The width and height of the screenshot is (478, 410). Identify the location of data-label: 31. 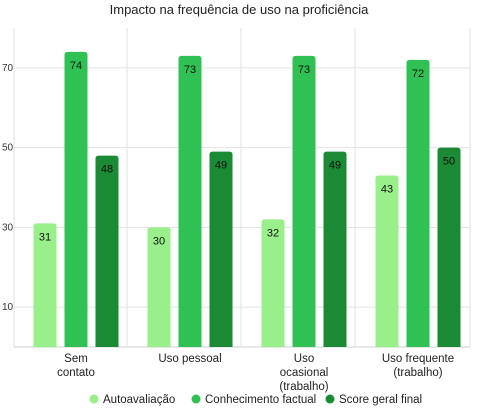
(45, 237).